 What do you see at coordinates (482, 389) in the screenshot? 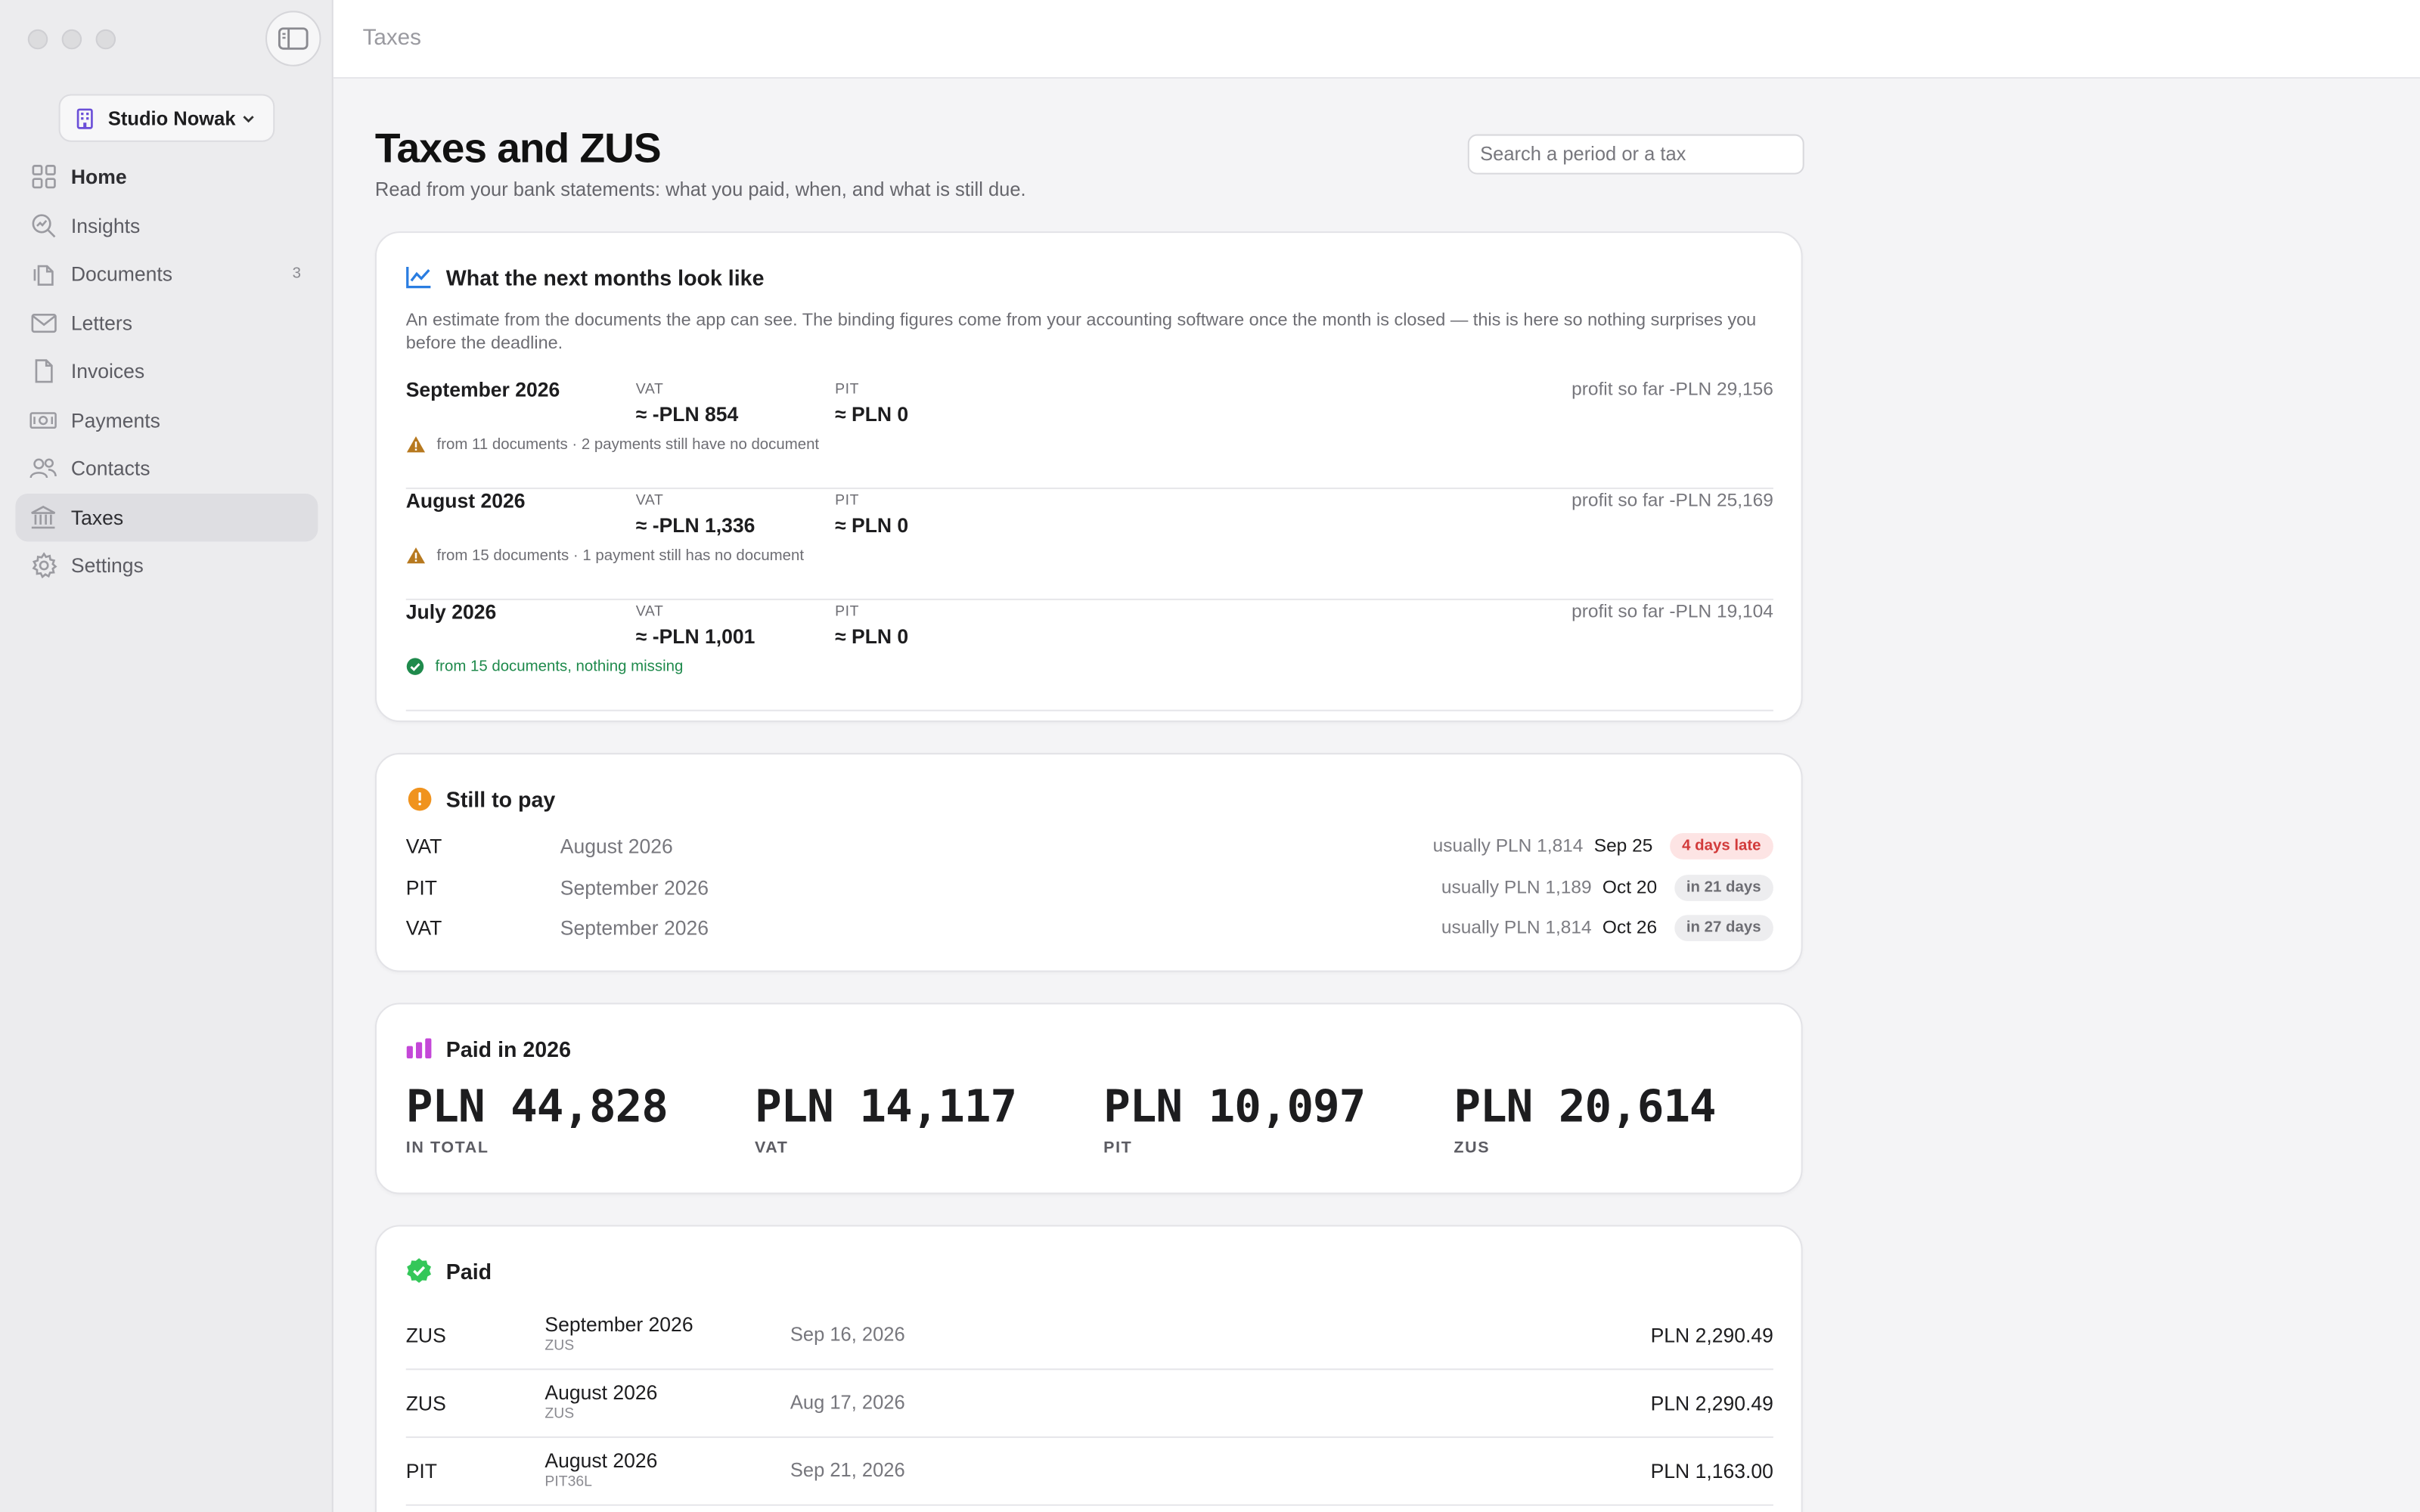
I see `forecast-month: September 2026` at bounding box center [482, 389].